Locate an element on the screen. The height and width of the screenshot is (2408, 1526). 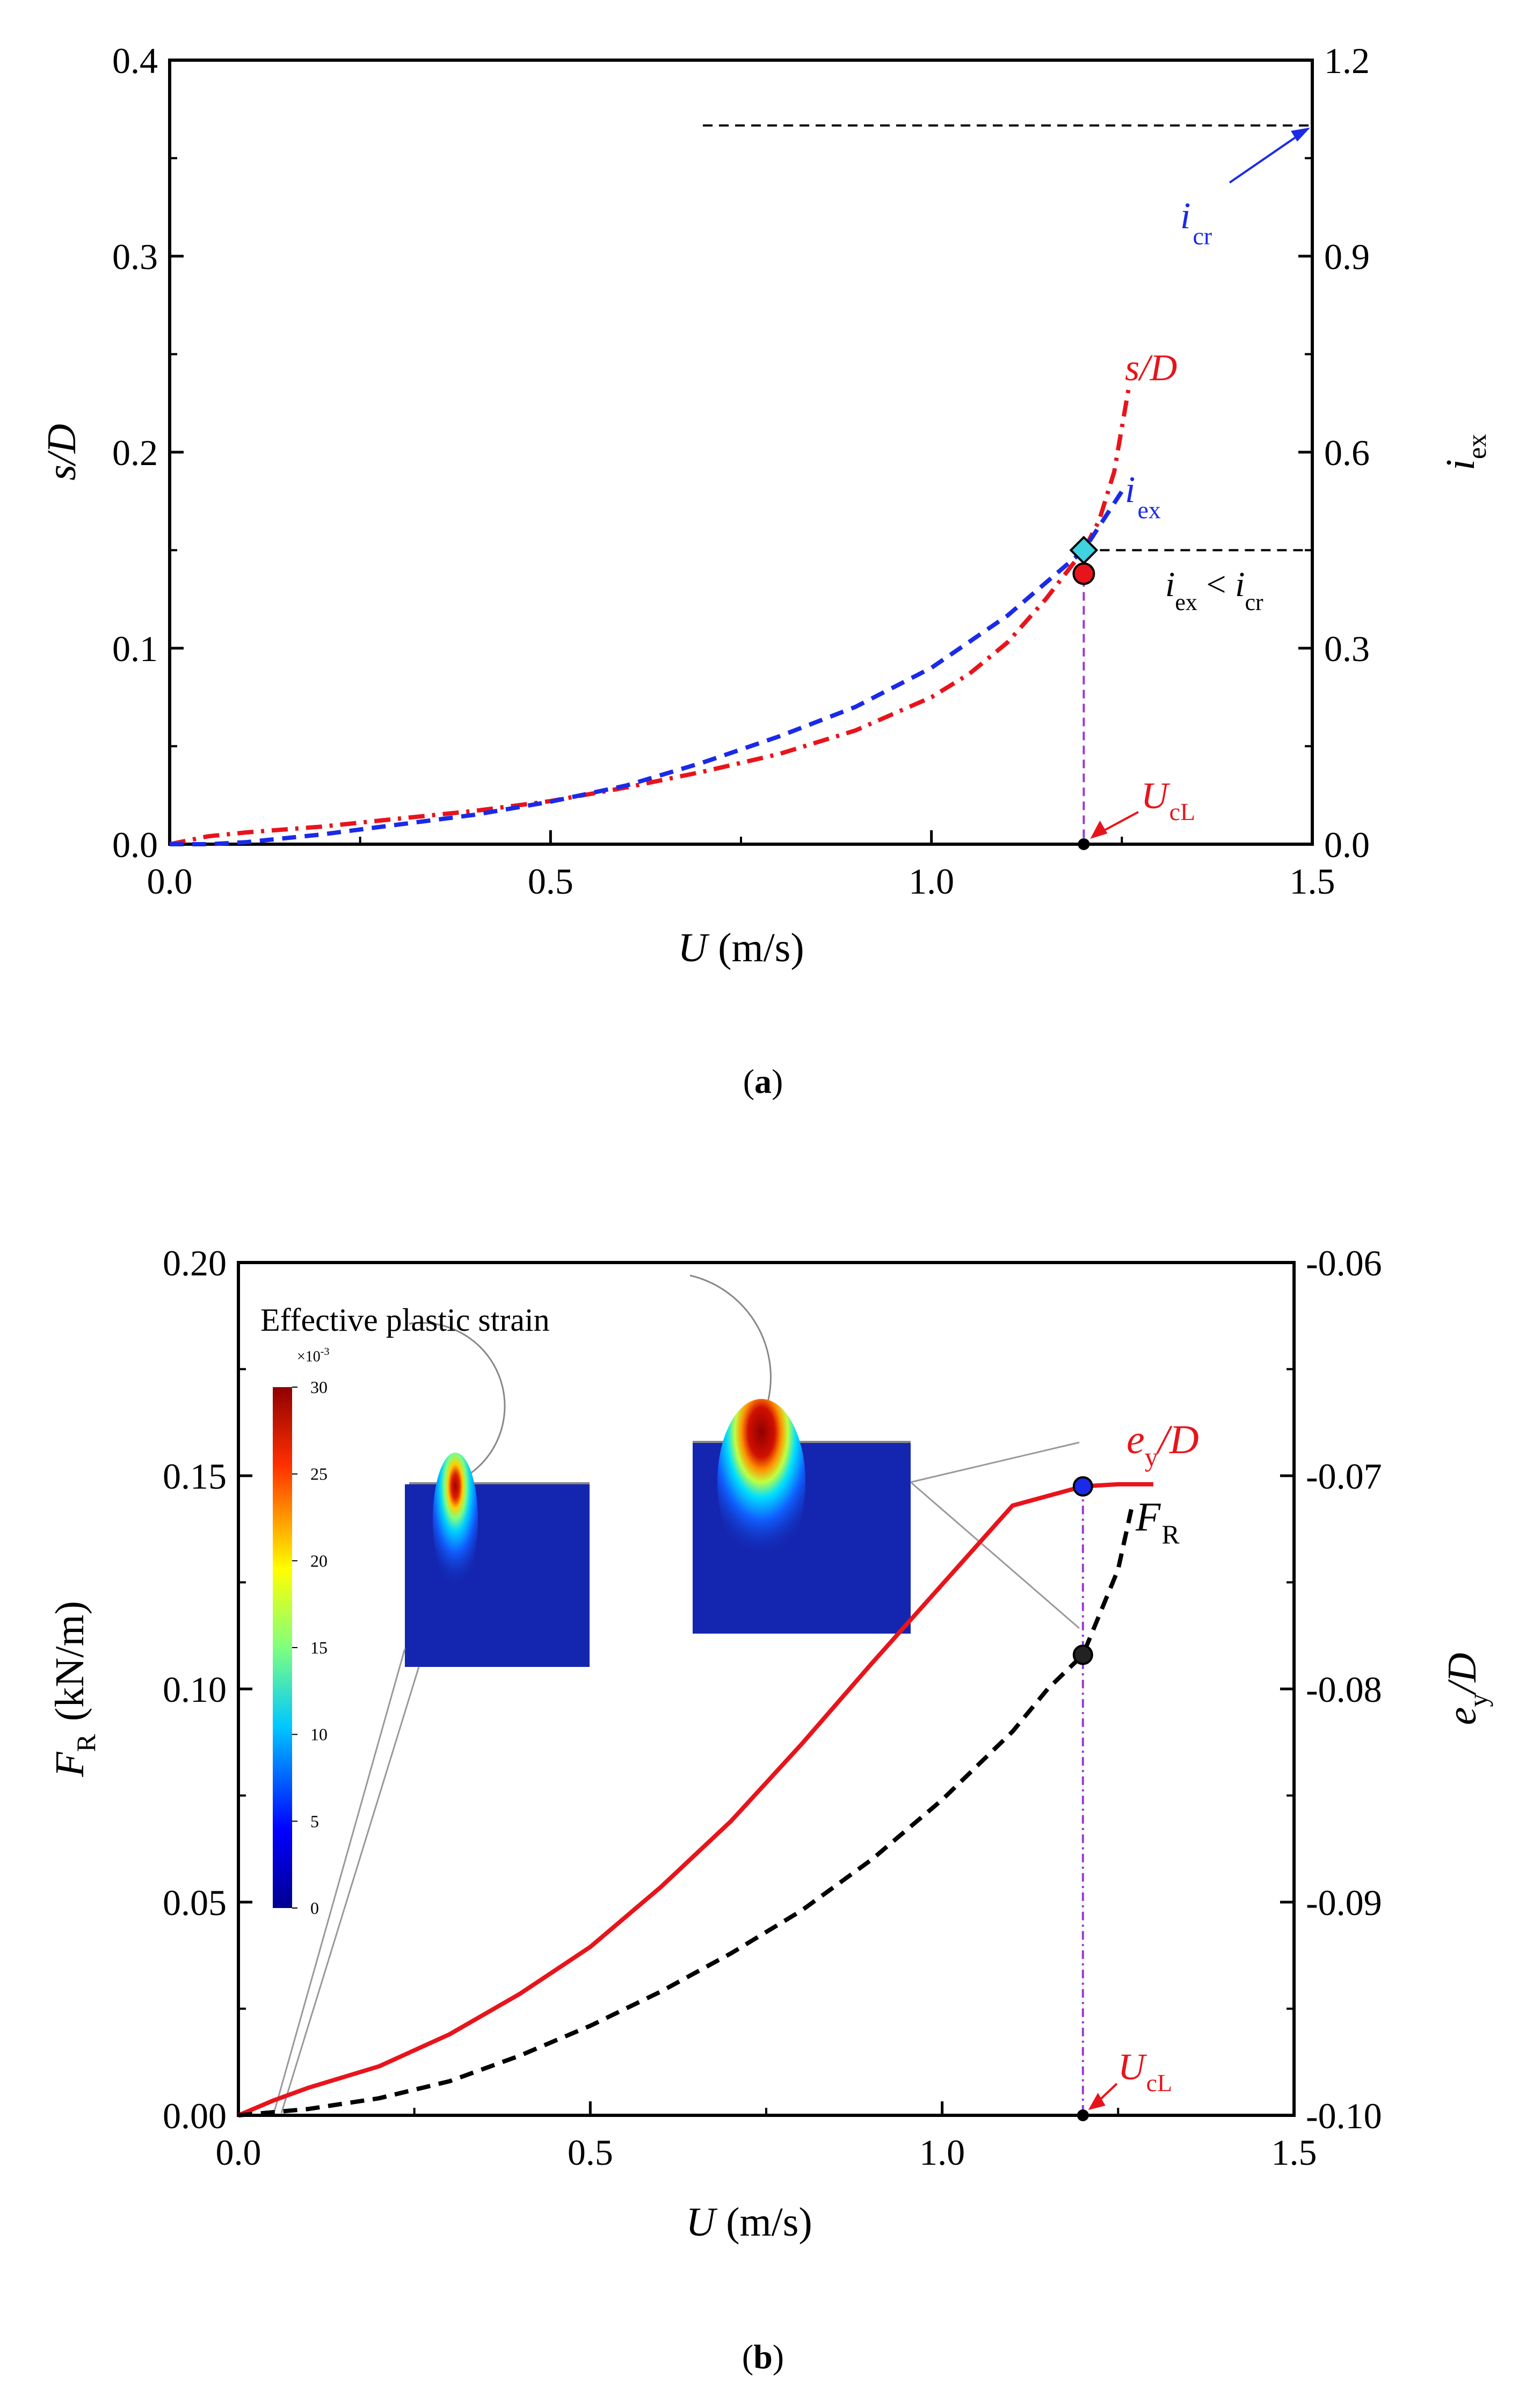
panel-b-y-right-tick-label: -0.07 is located at coordinates (1344, 1476).